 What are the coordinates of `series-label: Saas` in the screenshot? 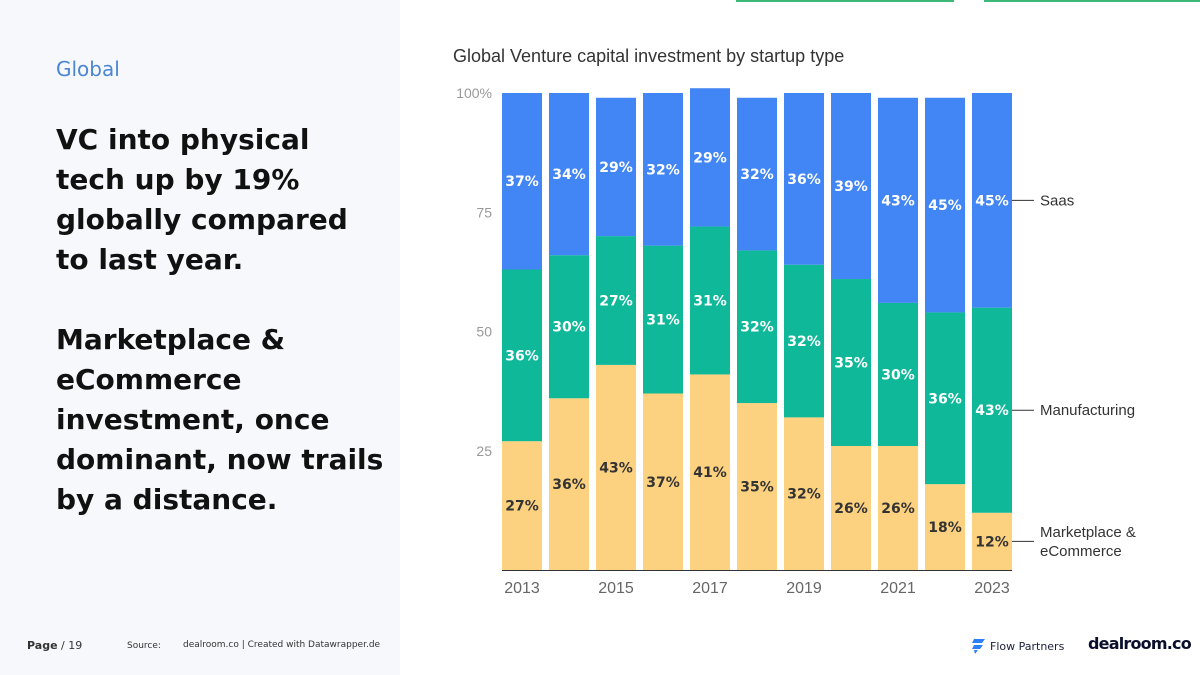 It's located at (1057, 200).